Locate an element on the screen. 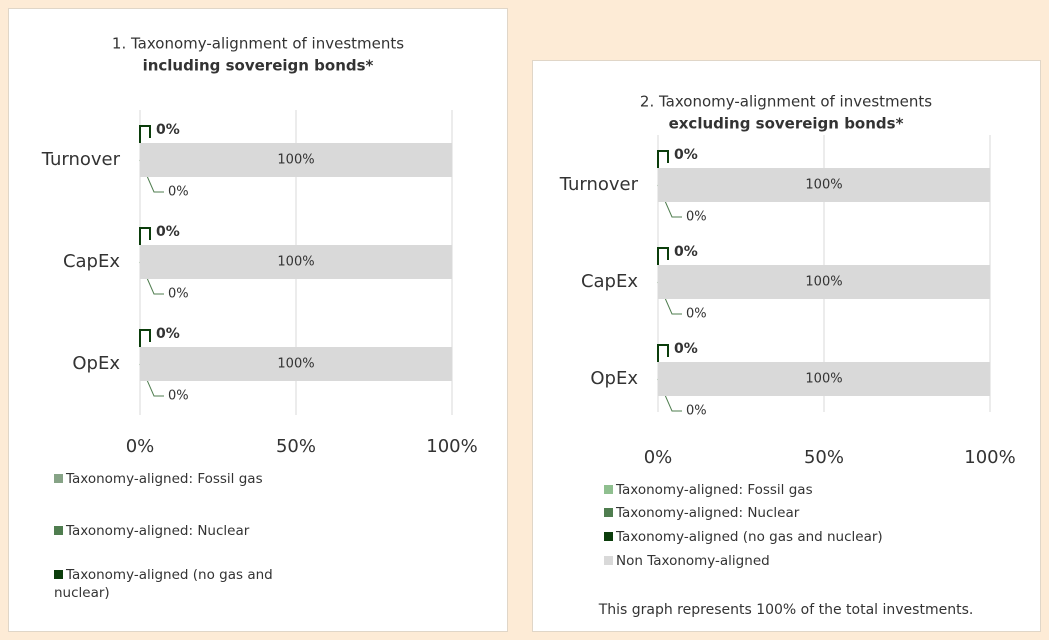  chart-title: 2. Taxonomy-alignment of investments is located at coordinates (786, 102).